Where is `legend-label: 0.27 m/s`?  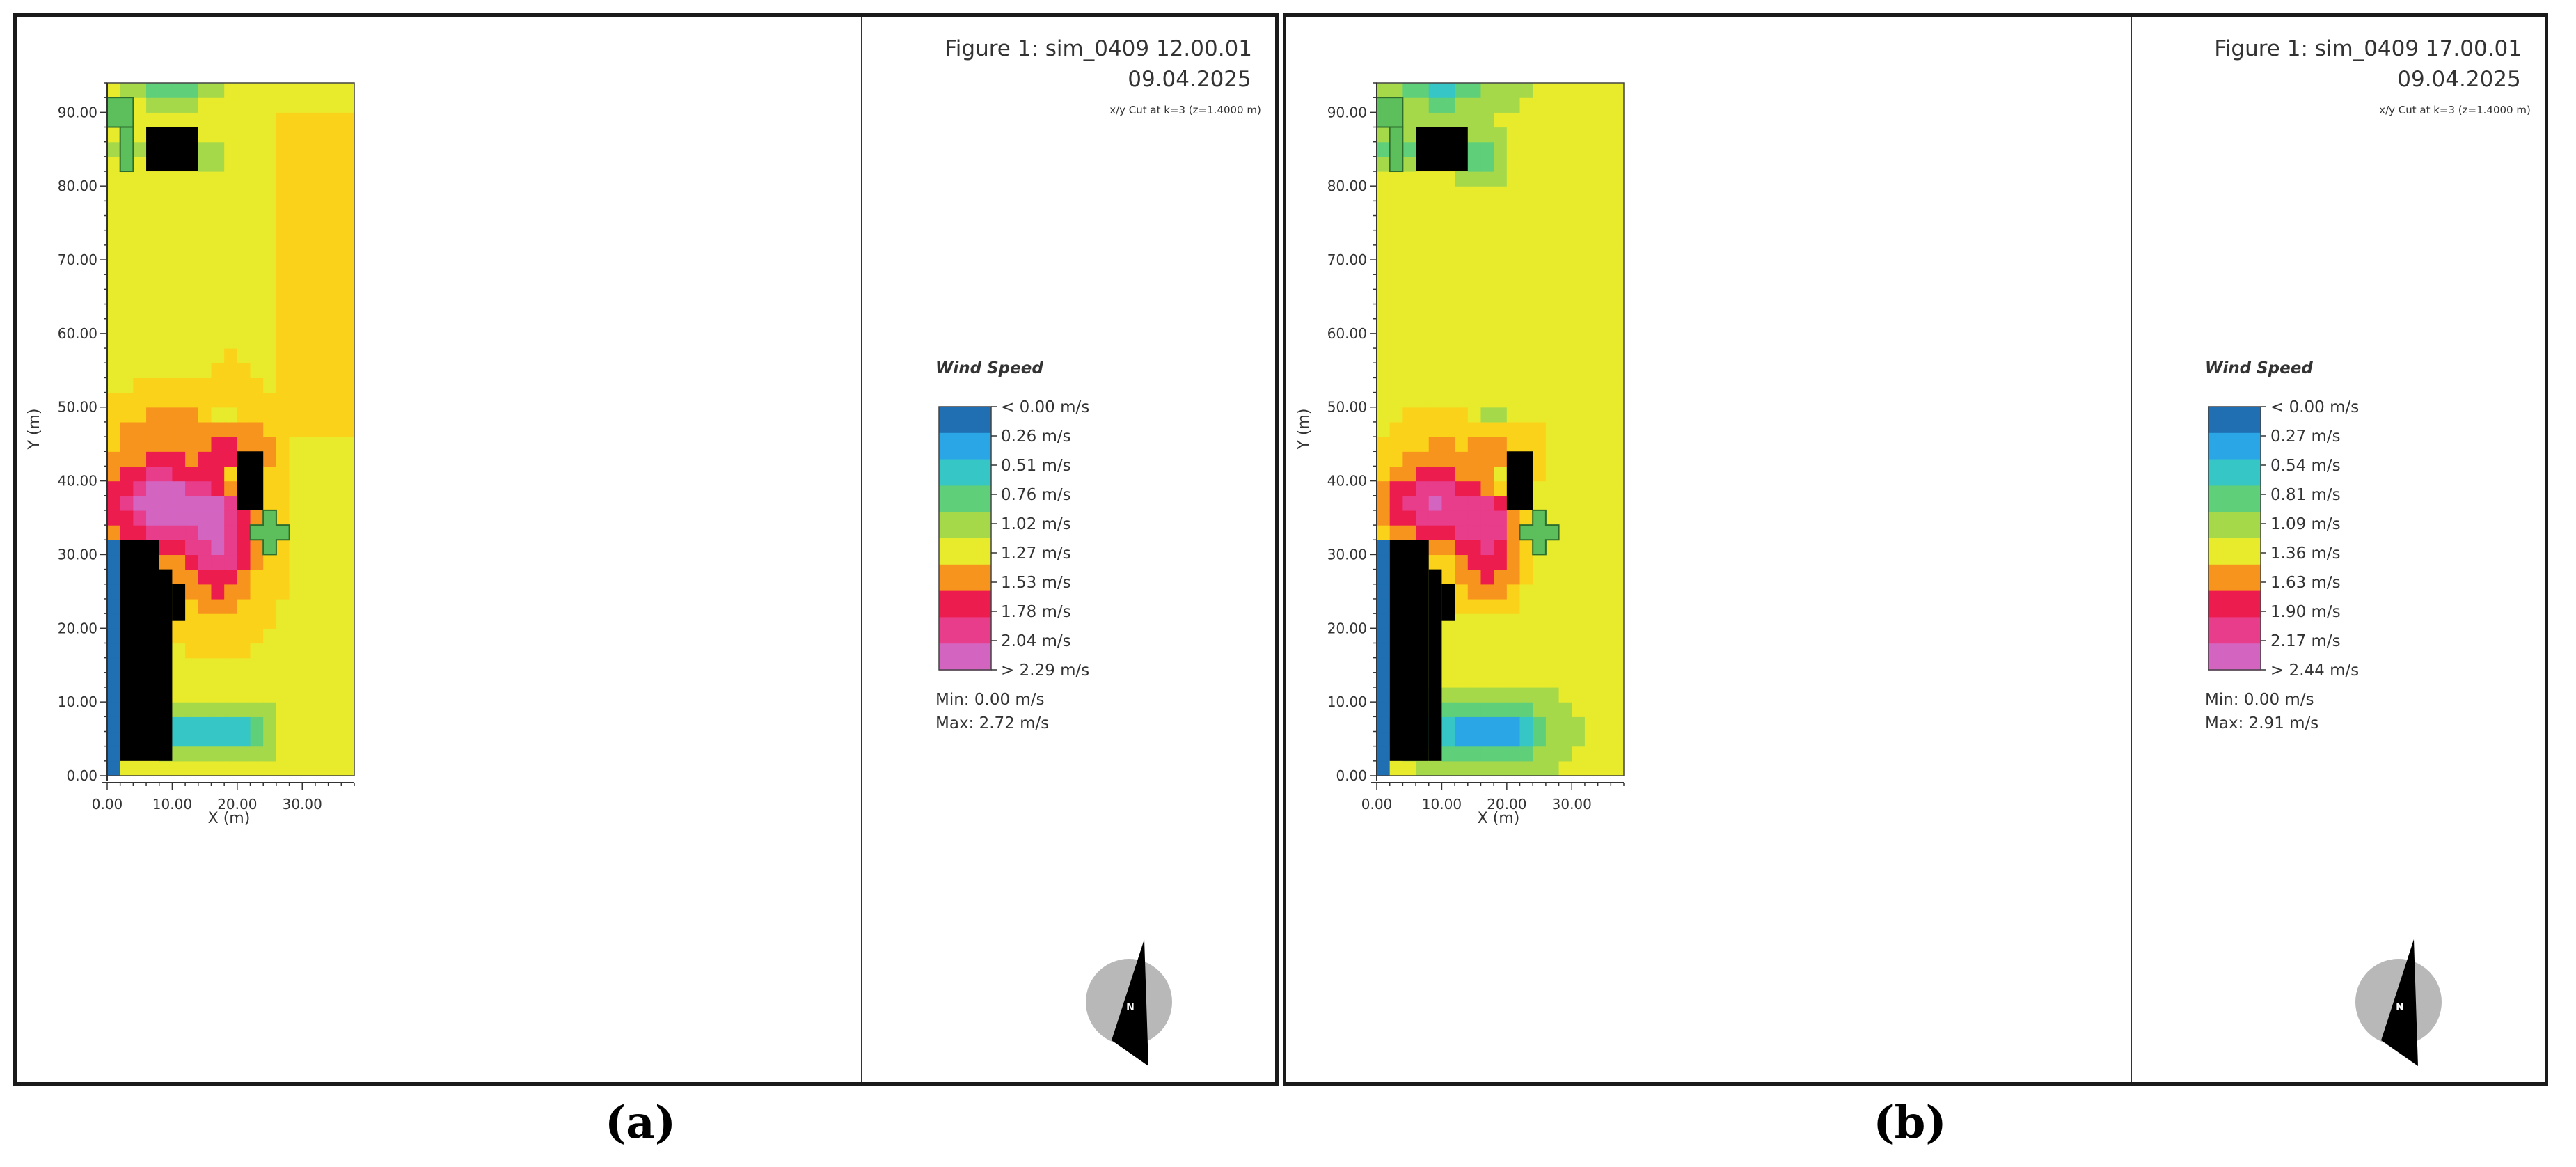
legend-label: 0.27 m/s is located at coordinates (2305, 437).